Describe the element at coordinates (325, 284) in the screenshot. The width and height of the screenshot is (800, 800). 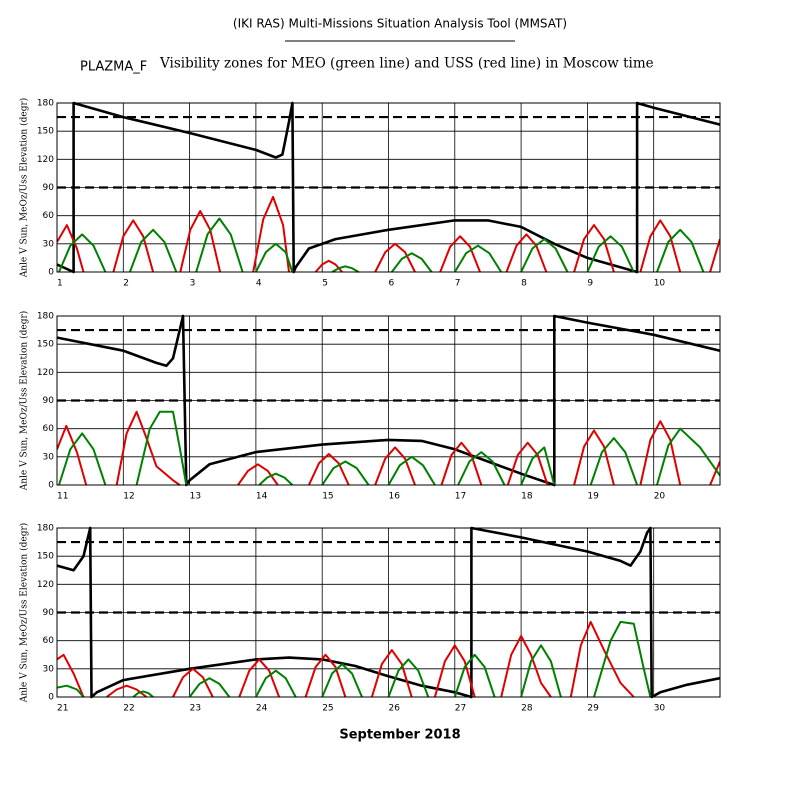
I see `x-tick-label: 5` at that location.